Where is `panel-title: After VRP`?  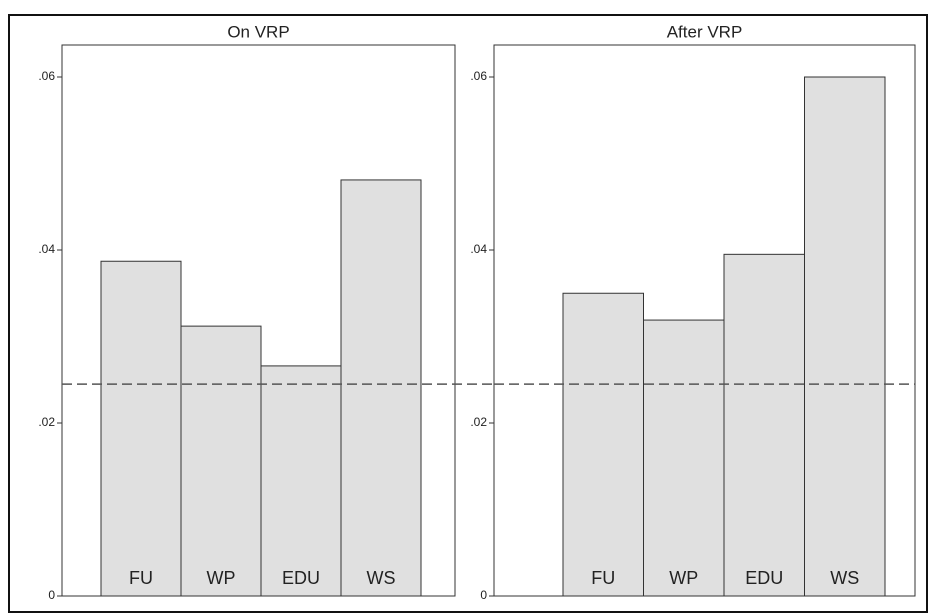
panel-title: After VRP is located at coordinates (705, 31).